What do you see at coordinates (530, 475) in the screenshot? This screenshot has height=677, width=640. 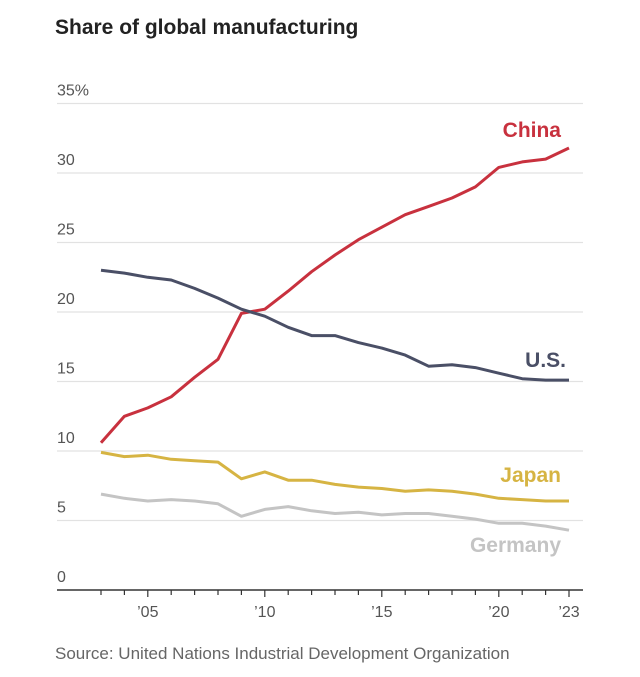 I see `series-label: Japan` at bounding box center [530, 475].